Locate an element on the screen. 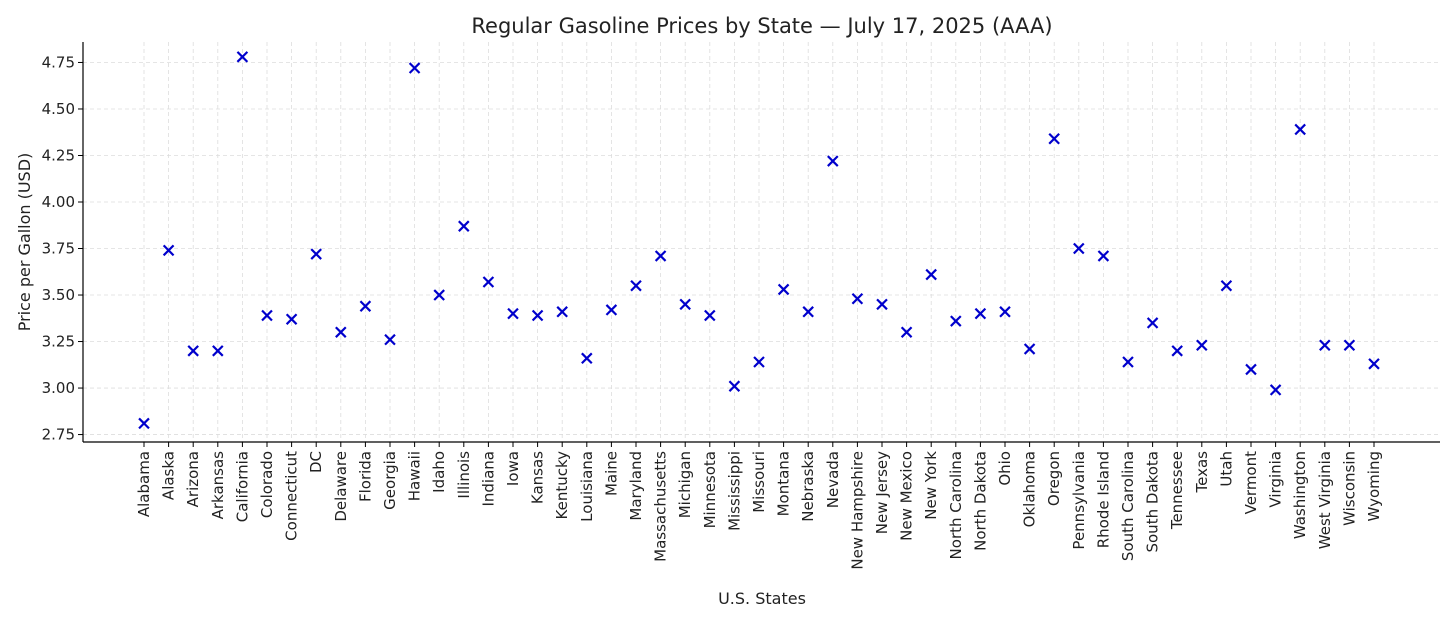 The image size is (1456, 624). x-tick-label: Pennsylvania is located at coordinates (1079, 500).